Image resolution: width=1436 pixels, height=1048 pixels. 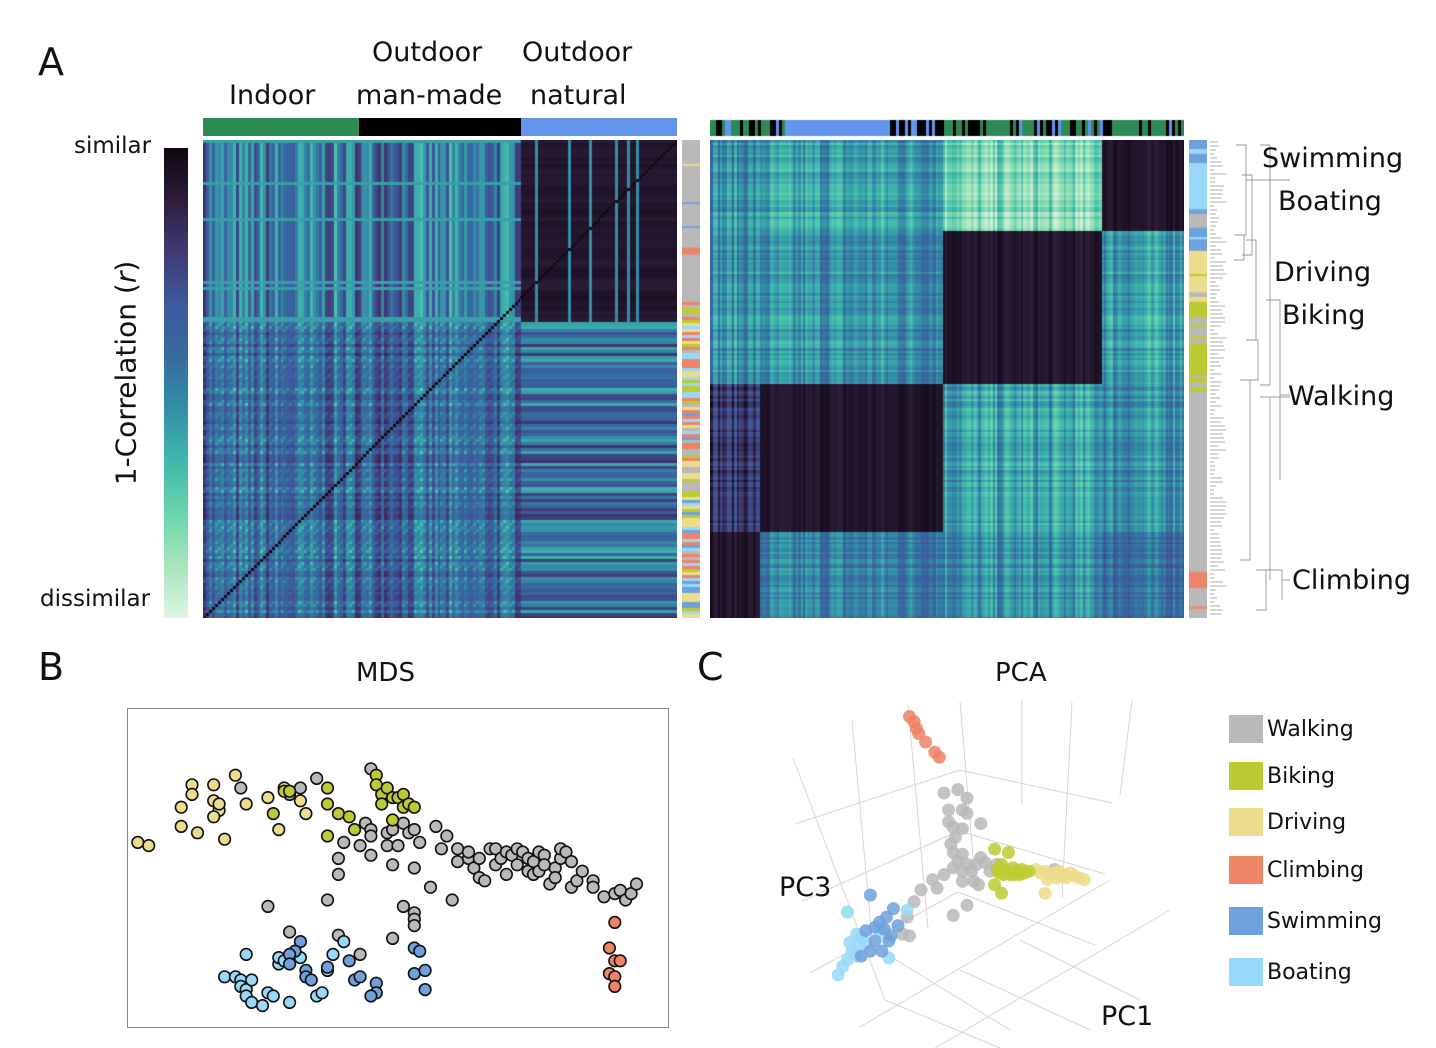 What do you see at coordinates (51, 62) in the screenshot?
I see `panel-letter-a: A` at bounding box center [51, 62].